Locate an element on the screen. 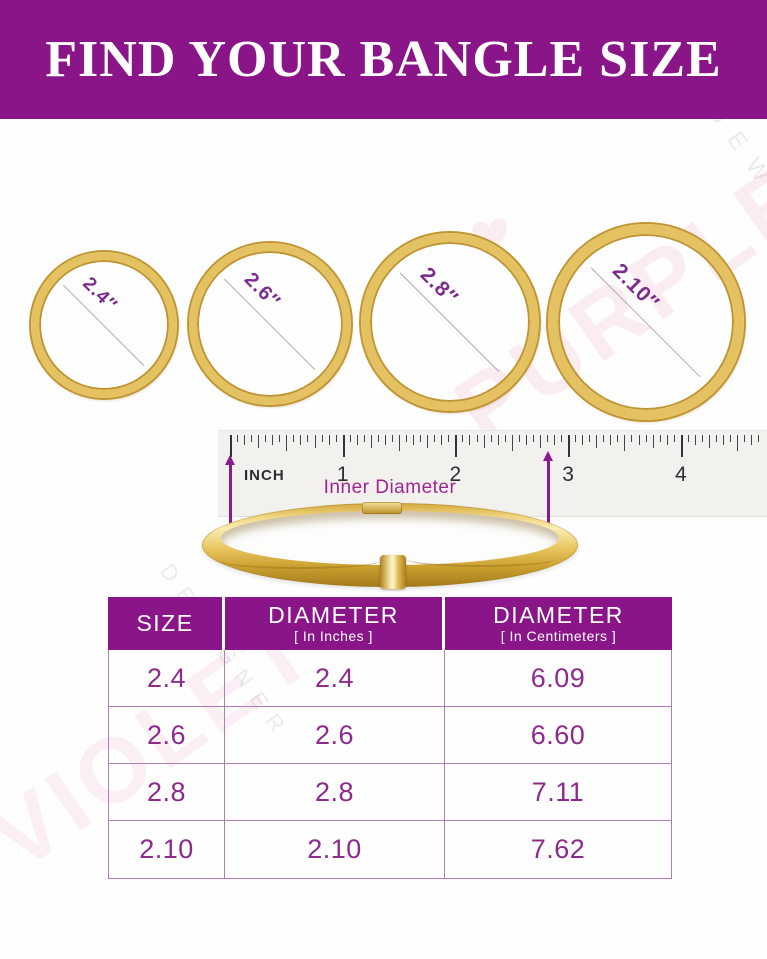  col-header-diameter-cm: DIAMETER [ In Centimeters ] is located at coordinates (558, 623).